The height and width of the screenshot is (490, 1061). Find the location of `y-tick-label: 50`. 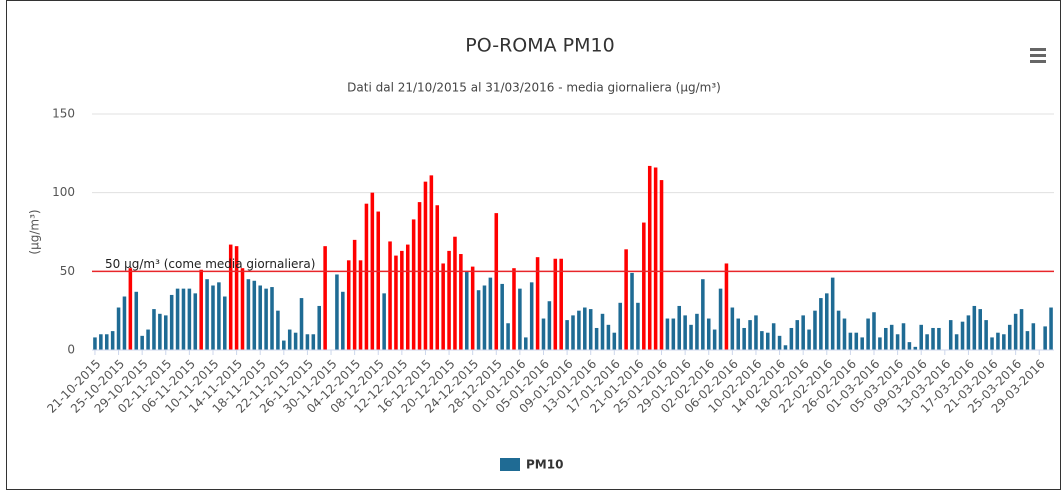

y-tick-label: 50 is located at coordinates (67, 271).